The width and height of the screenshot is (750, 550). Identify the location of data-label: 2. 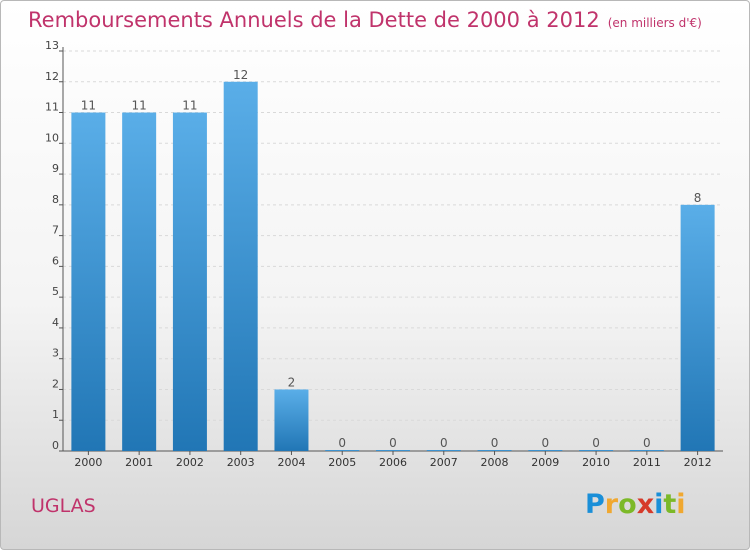
(292, 382).